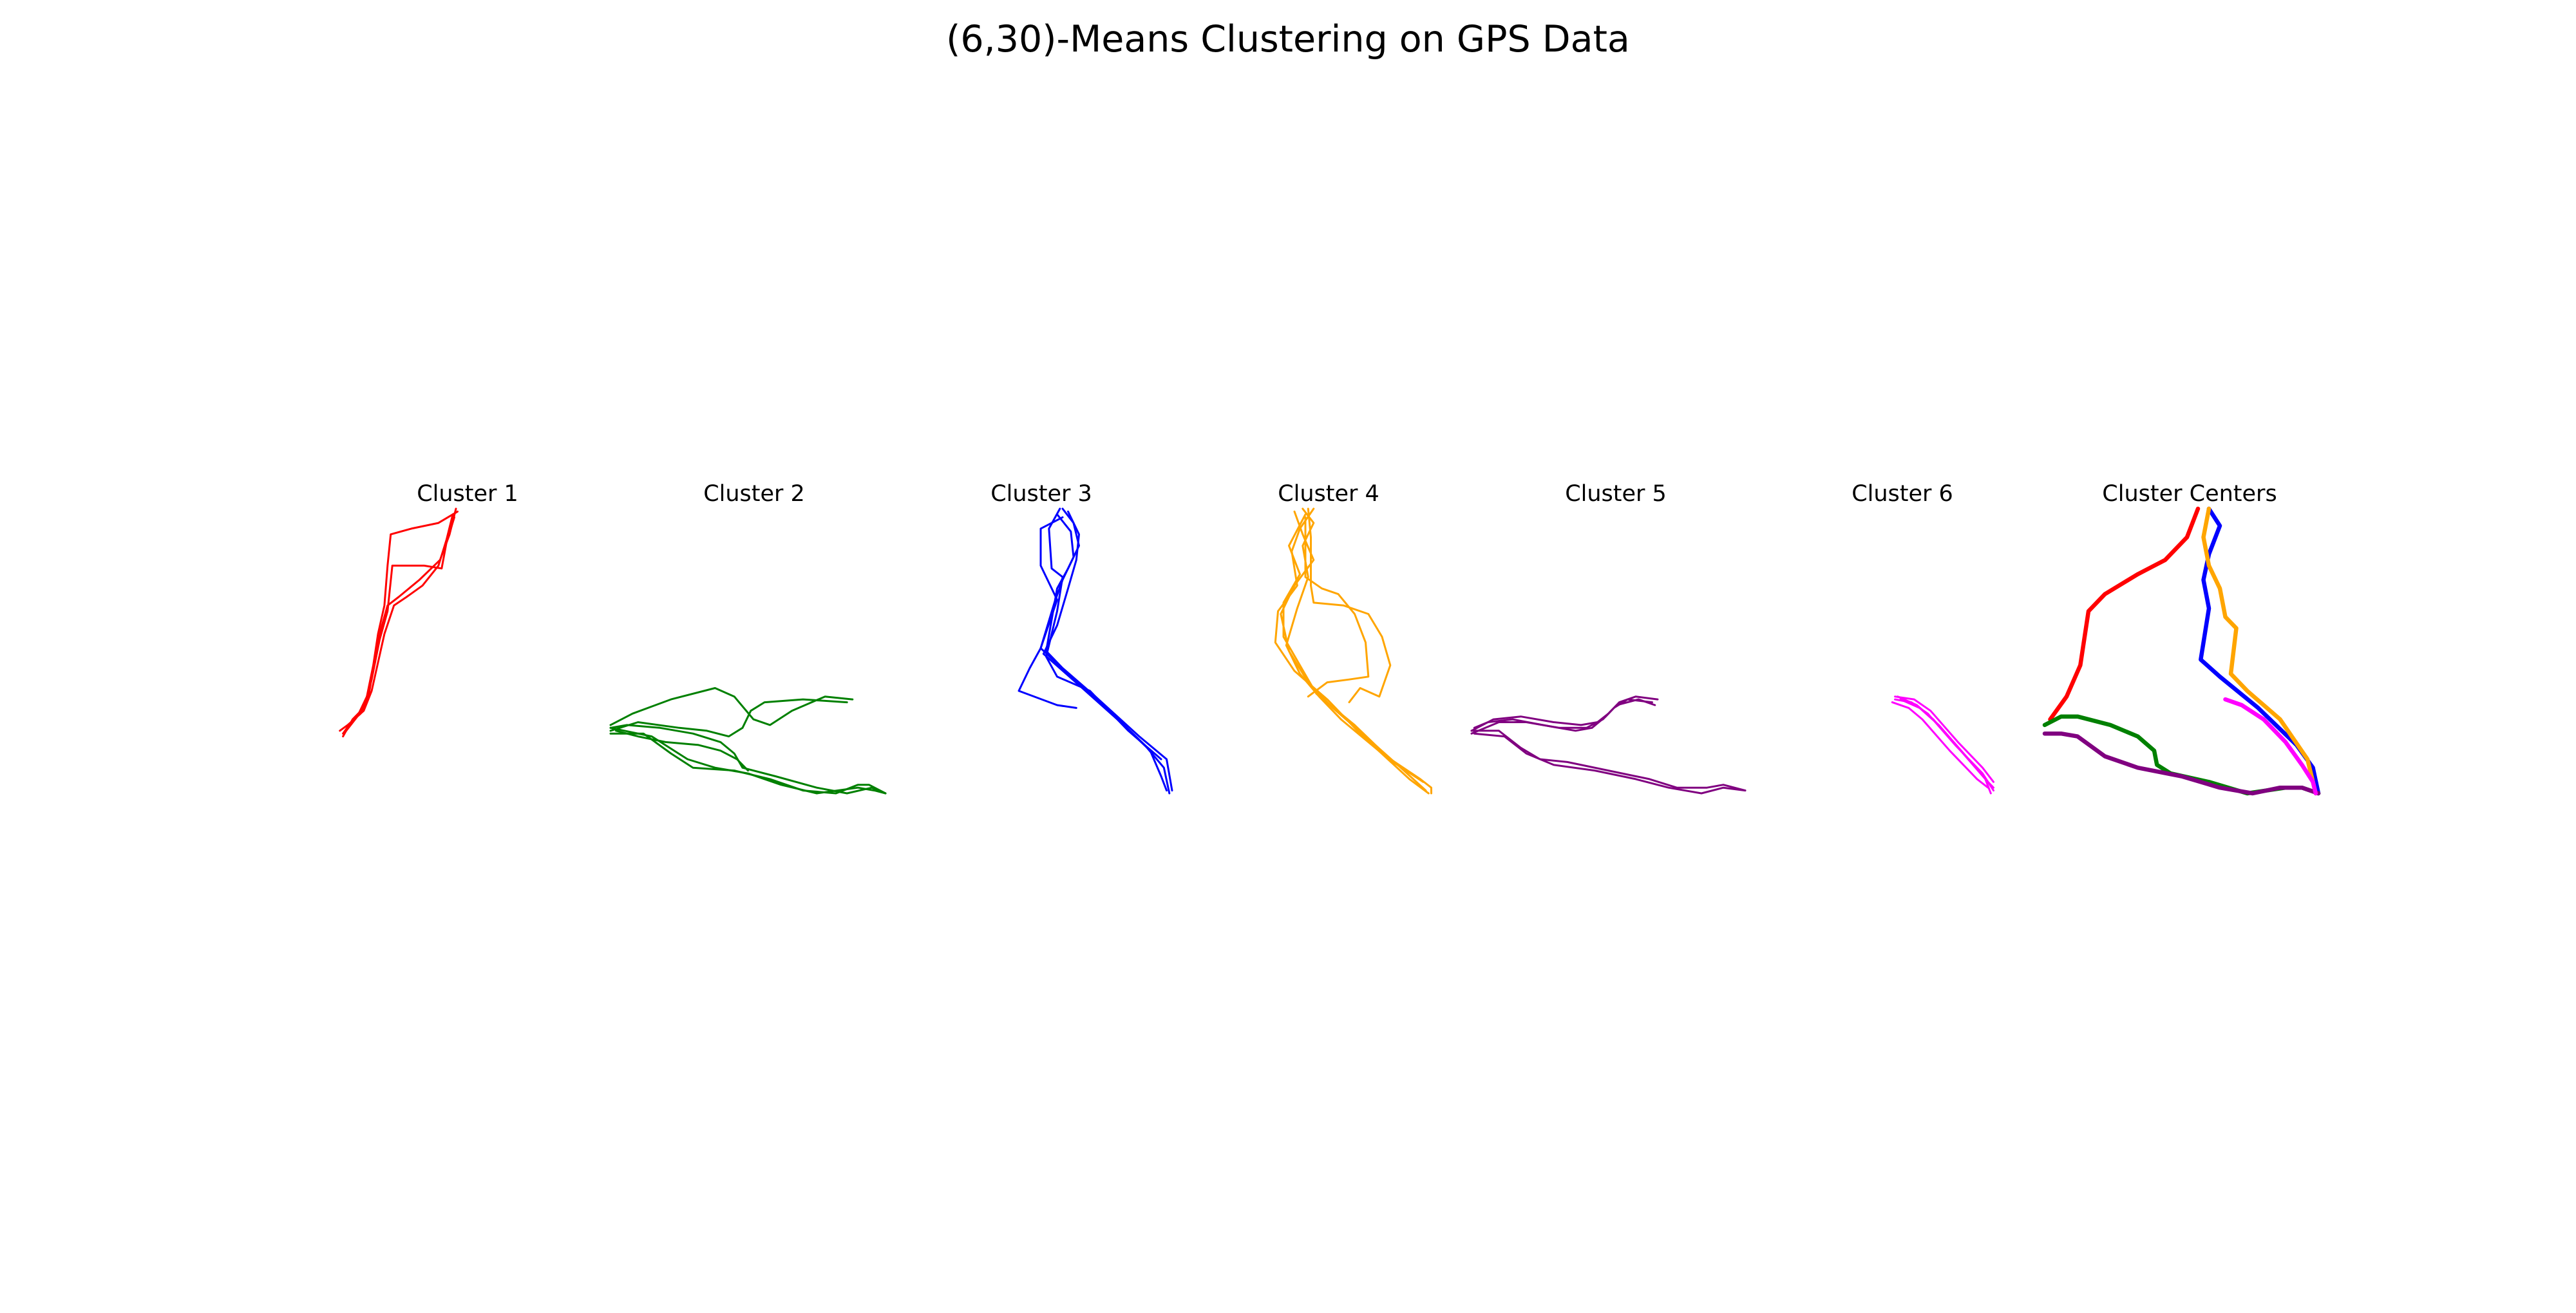 The height and width of the screenshot is (1313, 2576). What do you see at coordinates (1329, 494) in the screenshot?
I see `panel-title-cluster-4: Cluster 4` at bounding box center [1329, 494].